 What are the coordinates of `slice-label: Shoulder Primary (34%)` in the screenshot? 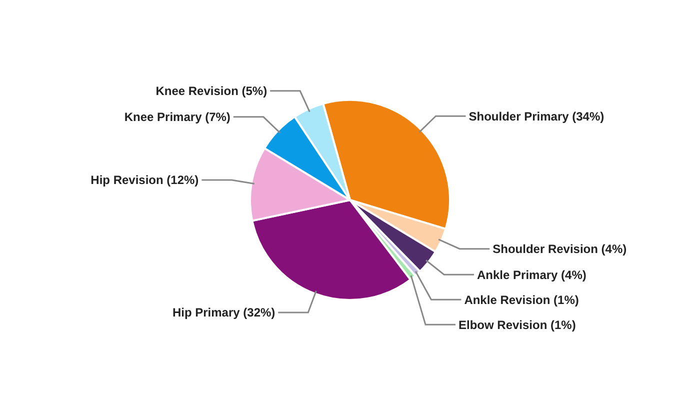 It's located at (536, 116).